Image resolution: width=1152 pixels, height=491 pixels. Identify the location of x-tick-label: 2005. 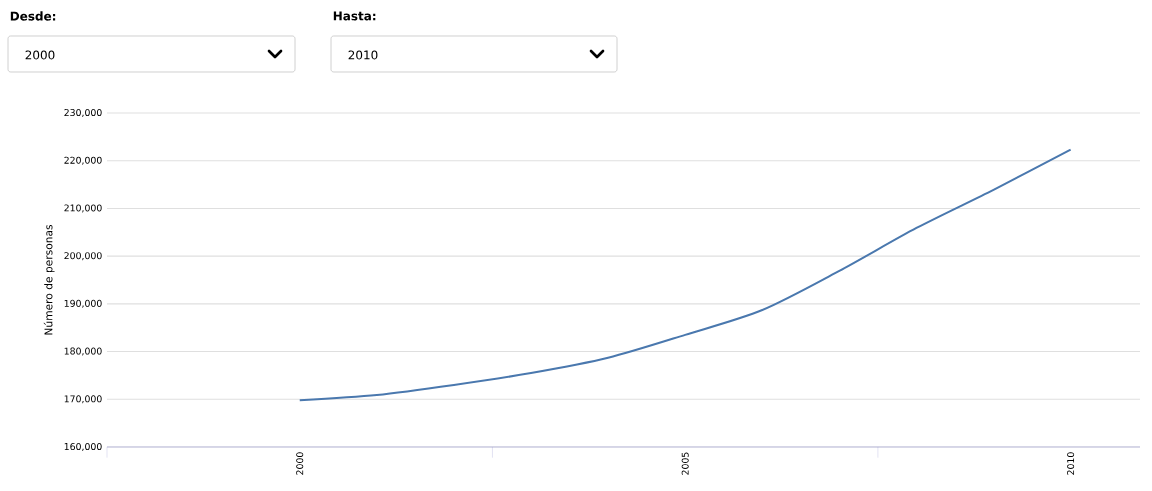
(685, 463).